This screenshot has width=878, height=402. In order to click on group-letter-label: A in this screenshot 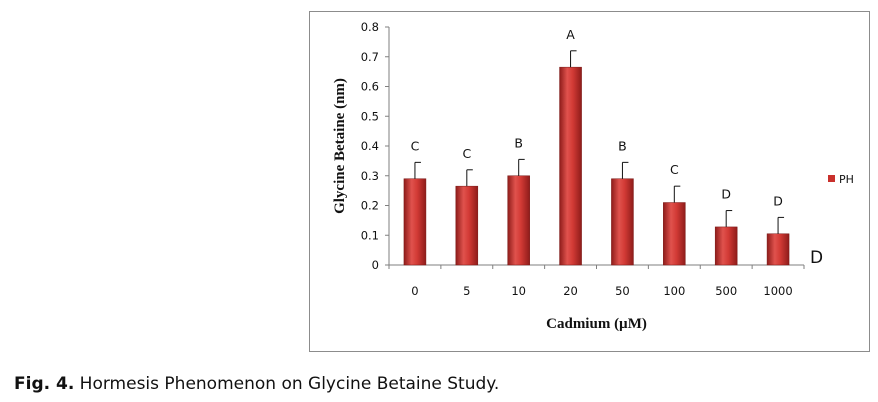, I will do `click(570, 34)`.